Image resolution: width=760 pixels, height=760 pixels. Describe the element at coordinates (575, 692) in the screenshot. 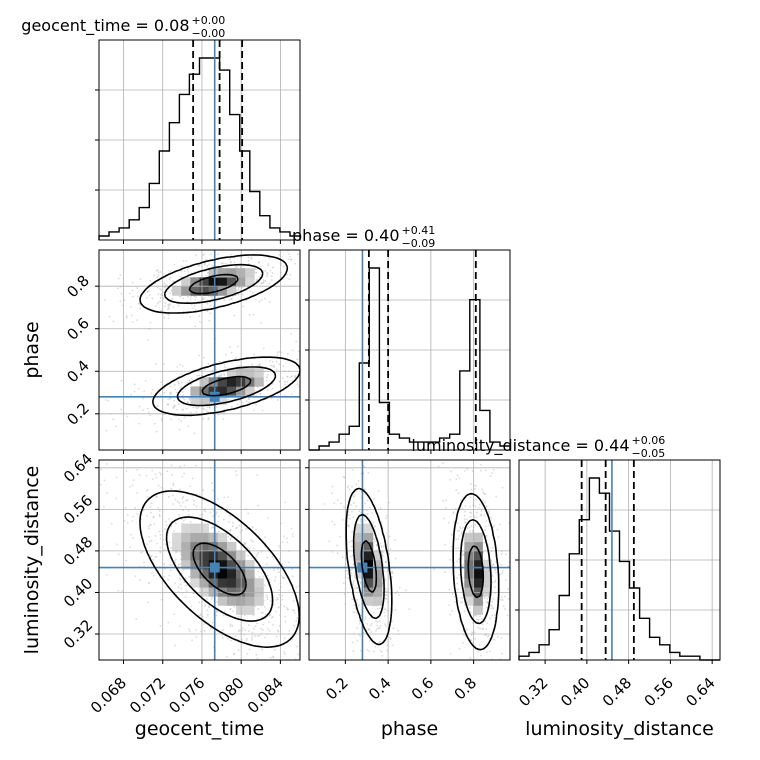

I see `x-tick-label: 0.40` at that location.